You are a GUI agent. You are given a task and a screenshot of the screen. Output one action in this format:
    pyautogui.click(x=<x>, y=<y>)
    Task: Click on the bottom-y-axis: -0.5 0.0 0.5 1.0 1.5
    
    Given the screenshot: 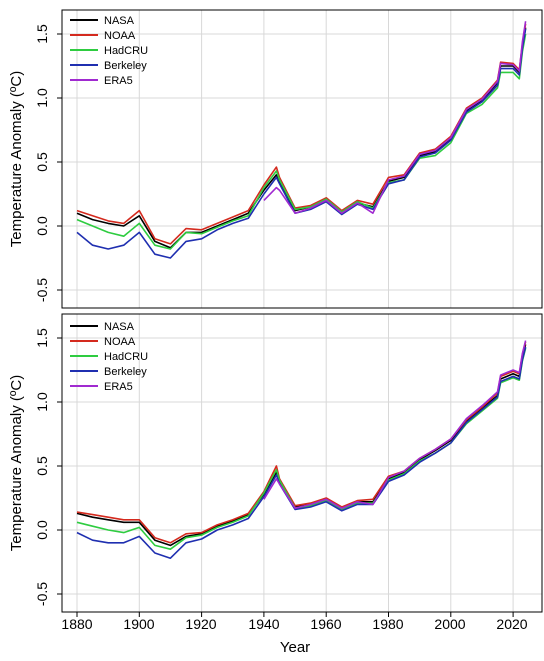 What is the action you would take?
    pyautogui.click(x=42, y=467)
    